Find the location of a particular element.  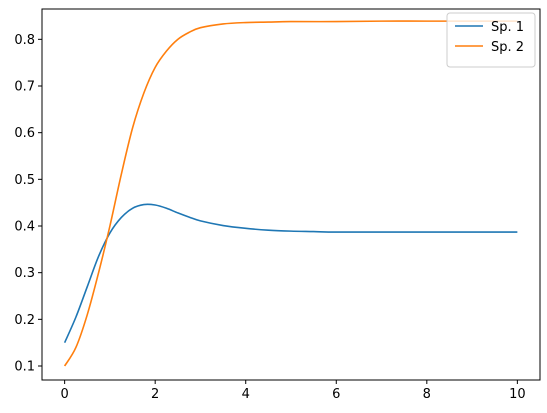

x-tick-label: 6 is located at coordinates (336, 394).